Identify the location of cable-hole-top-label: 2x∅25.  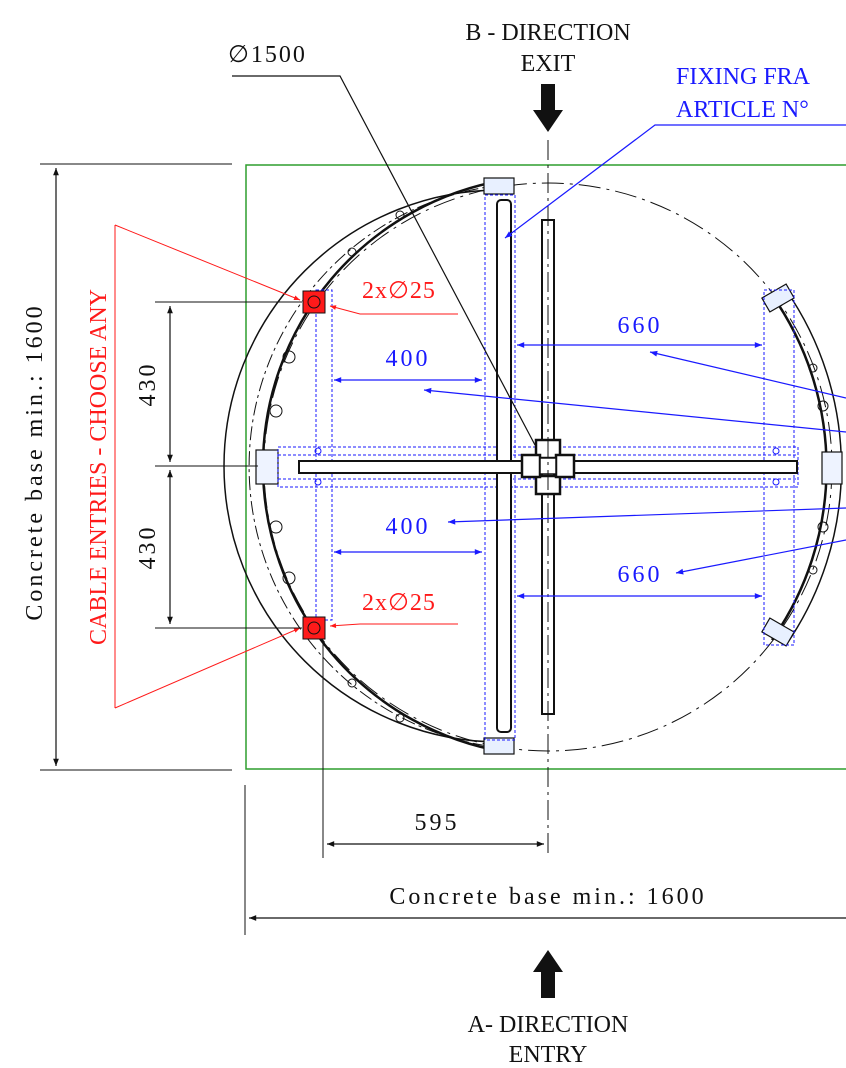
(399, 291).